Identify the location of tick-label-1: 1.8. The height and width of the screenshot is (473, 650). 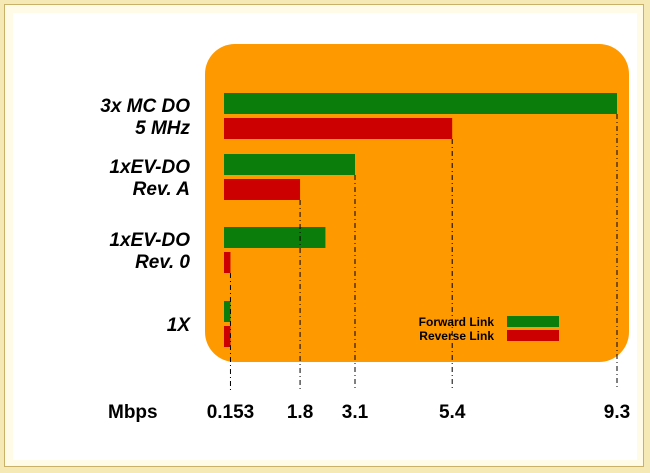
(300, 412).